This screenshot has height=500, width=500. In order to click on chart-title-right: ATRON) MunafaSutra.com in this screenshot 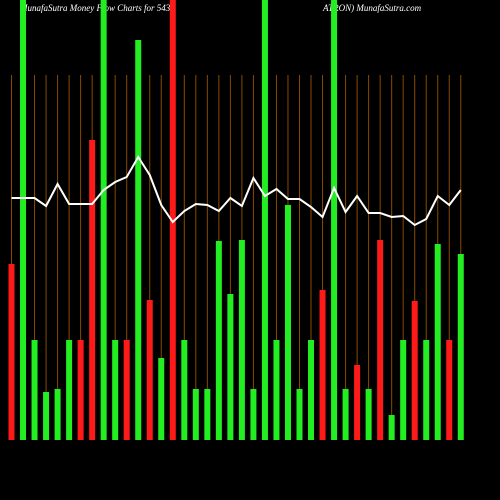, I will do `click(372, 8)`.